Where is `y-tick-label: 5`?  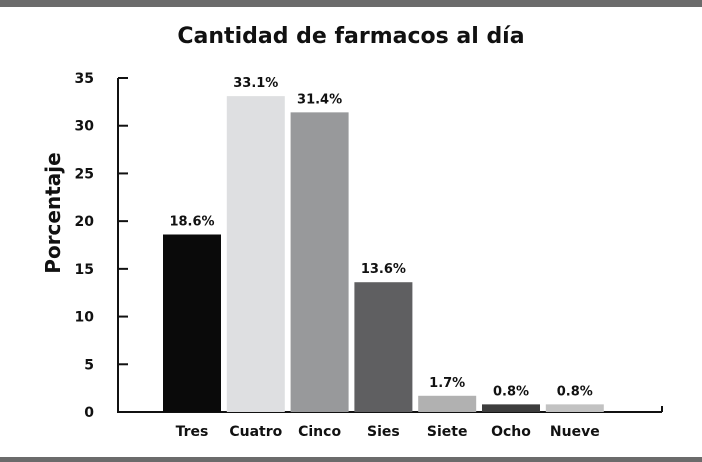 y-tick-label: 5 is located at coordinates (89, 365).